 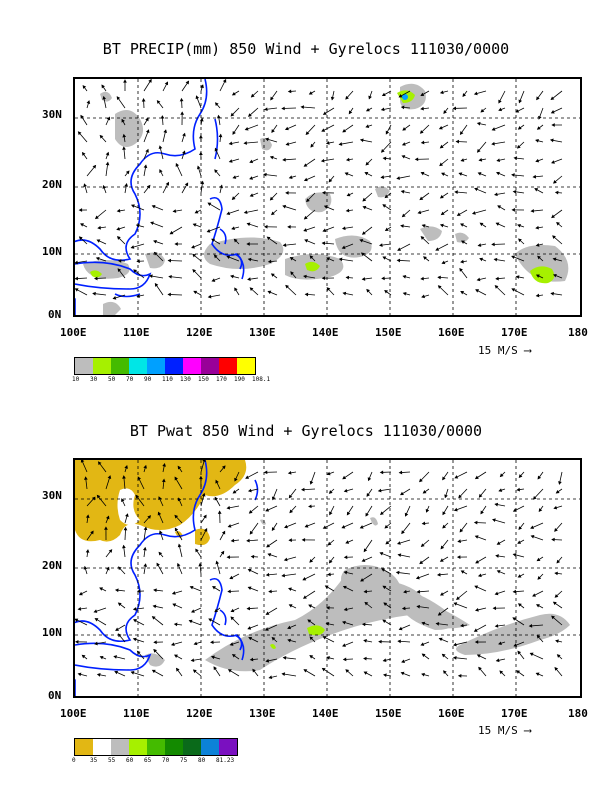 I want to click on legend-swatch, so click(x=120, y=366).